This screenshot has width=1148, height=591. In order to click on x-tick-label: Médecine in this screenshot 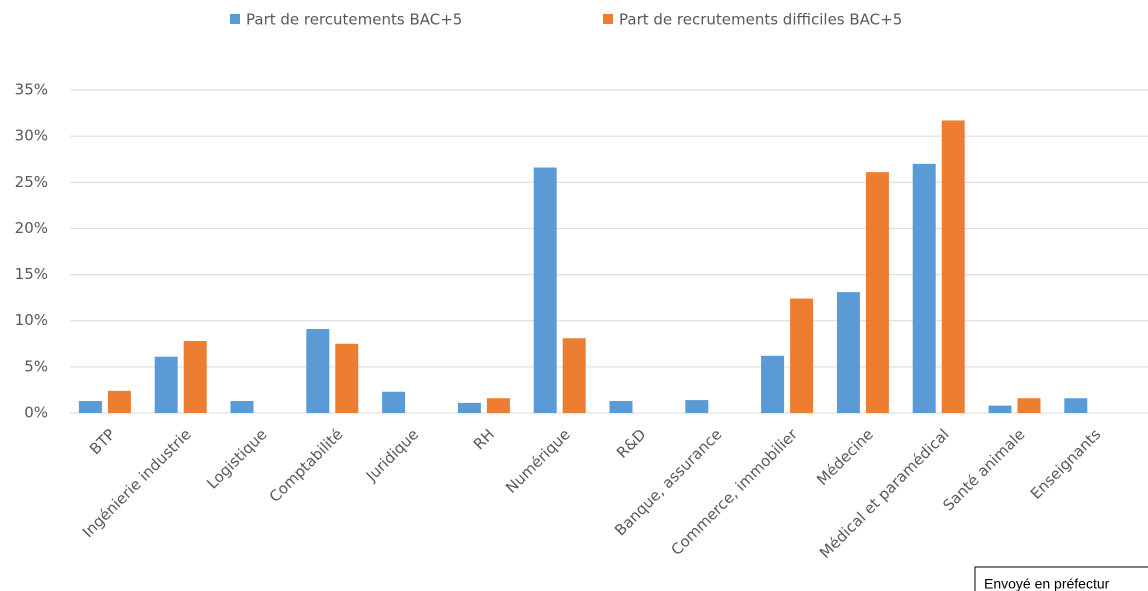, I will do `click(845, 457)`.